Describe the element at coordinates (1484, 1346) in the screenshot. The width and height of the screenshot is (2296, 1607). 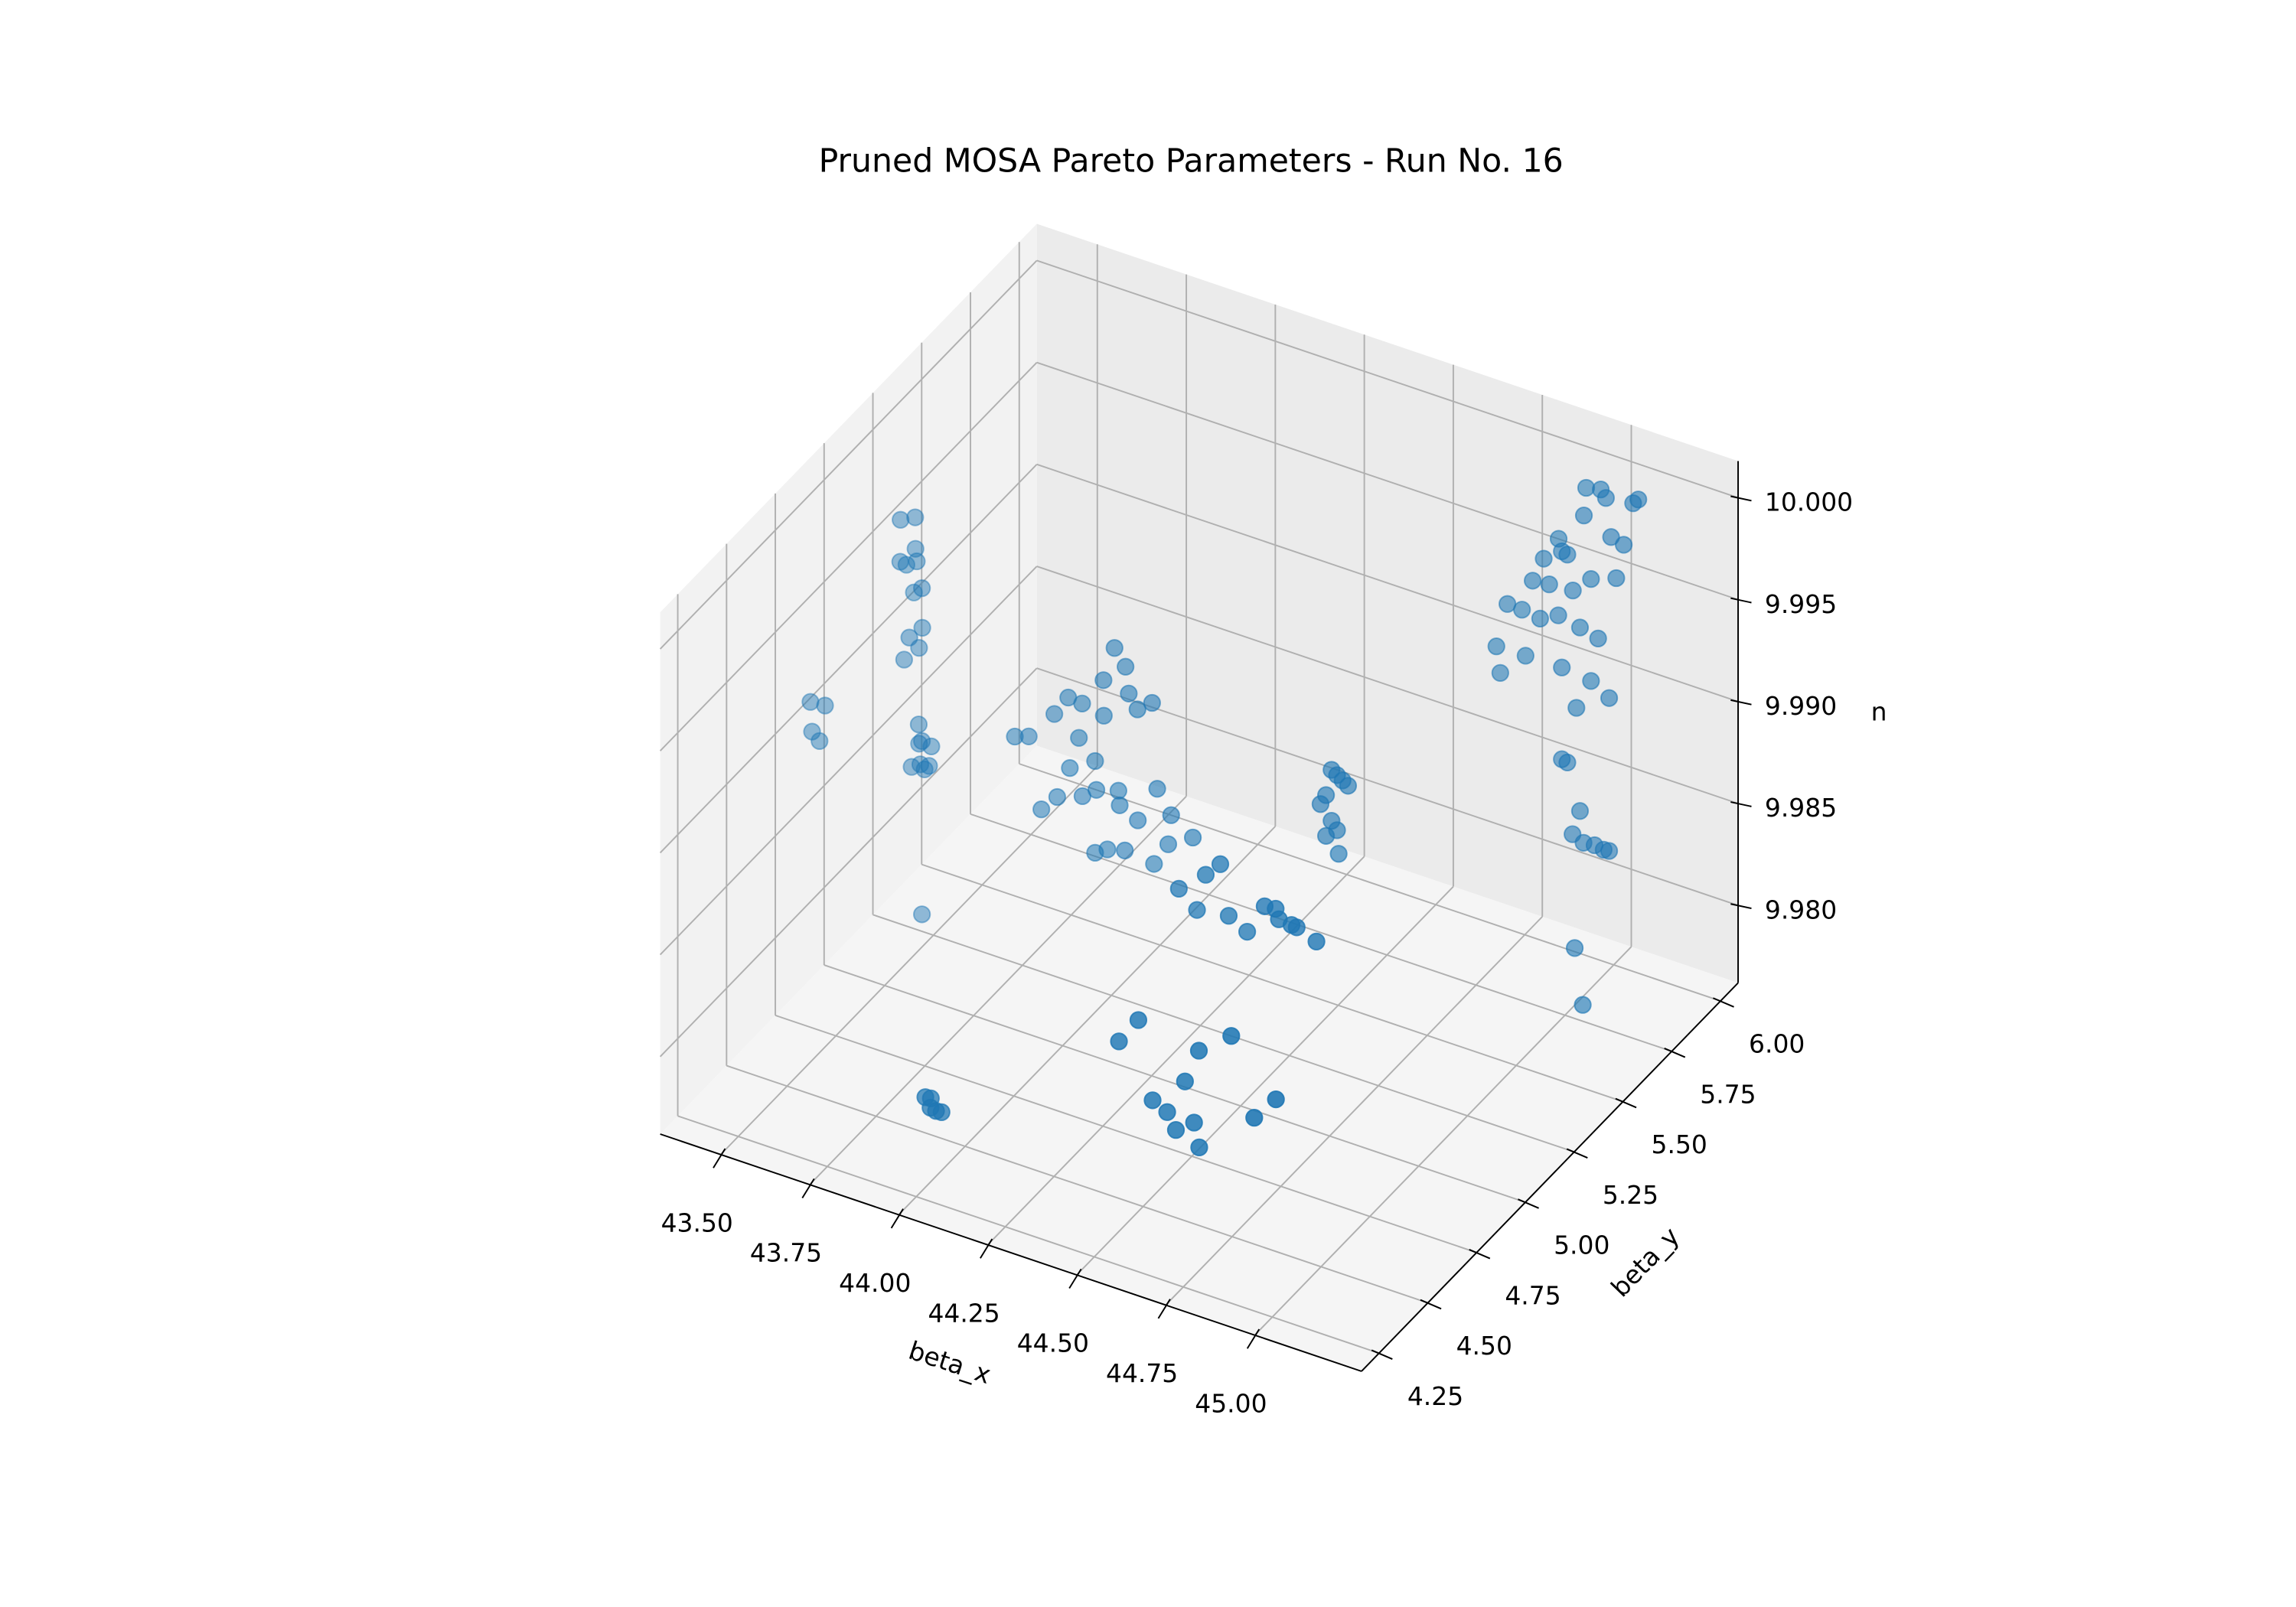
I see `y-tick-label: 4.50` at that location.